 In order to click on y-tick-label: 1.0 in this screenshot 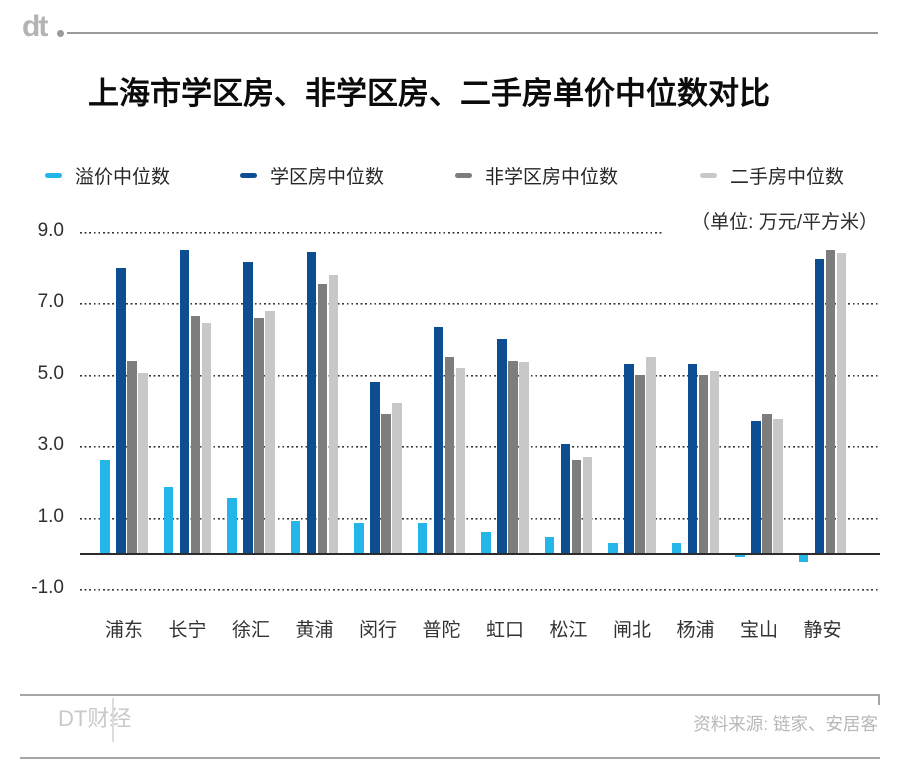, I will do `click(50, 516)`.